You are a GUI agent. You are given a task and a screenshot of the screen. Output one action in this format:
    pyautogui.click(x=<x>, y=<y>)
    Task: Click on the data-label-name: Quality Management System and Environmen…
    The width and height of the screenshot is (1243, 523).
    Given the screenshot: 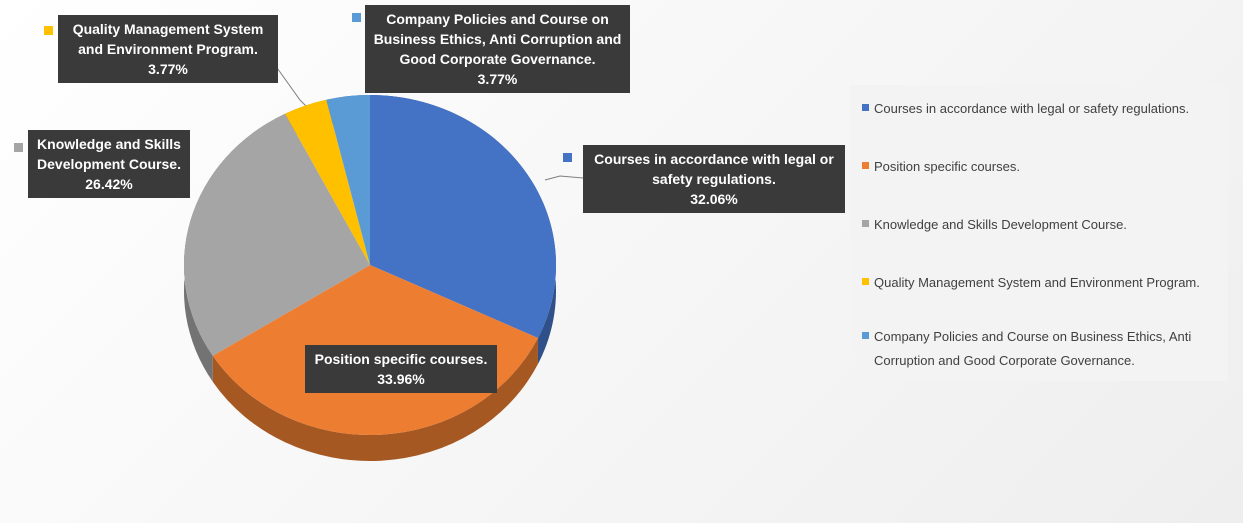 What is the action you would take?
    pyautogui.click(x=168, y=39)
    